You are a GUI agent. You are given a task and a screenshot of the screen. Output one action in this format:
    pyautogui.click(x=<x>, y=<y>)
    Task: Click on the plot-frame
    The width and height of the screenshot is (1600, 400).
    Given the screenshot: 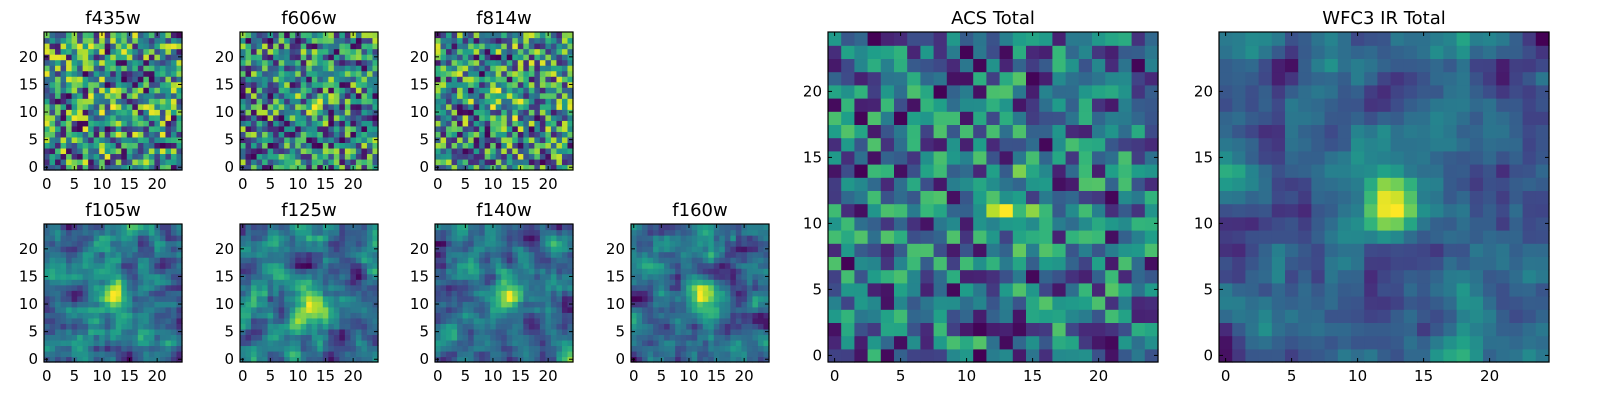 What is the action you would take?
    pyautogui.click(x=309, y=101)
    